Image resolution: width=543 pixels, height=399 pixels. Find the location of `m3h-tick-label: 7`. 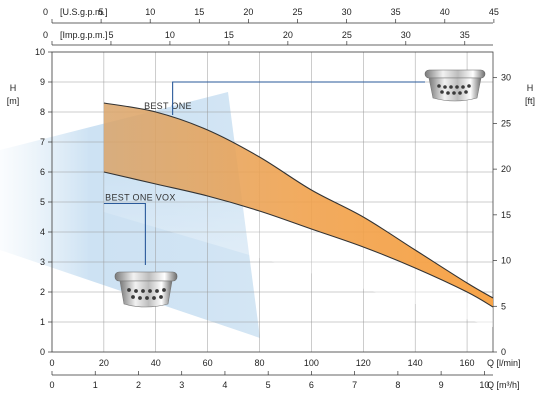

m3h-tick-label: 7 is located at coordinates (354, 385).